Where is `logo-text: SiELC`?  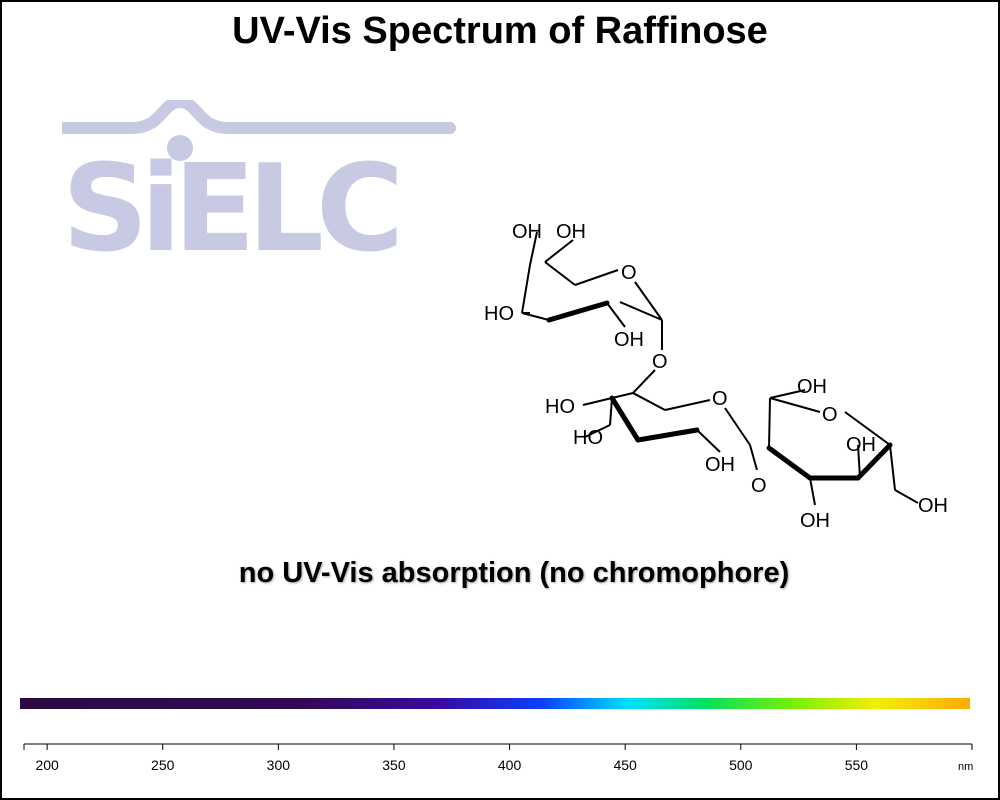 logo-text: SiELC is located at coordinates (233, 209).